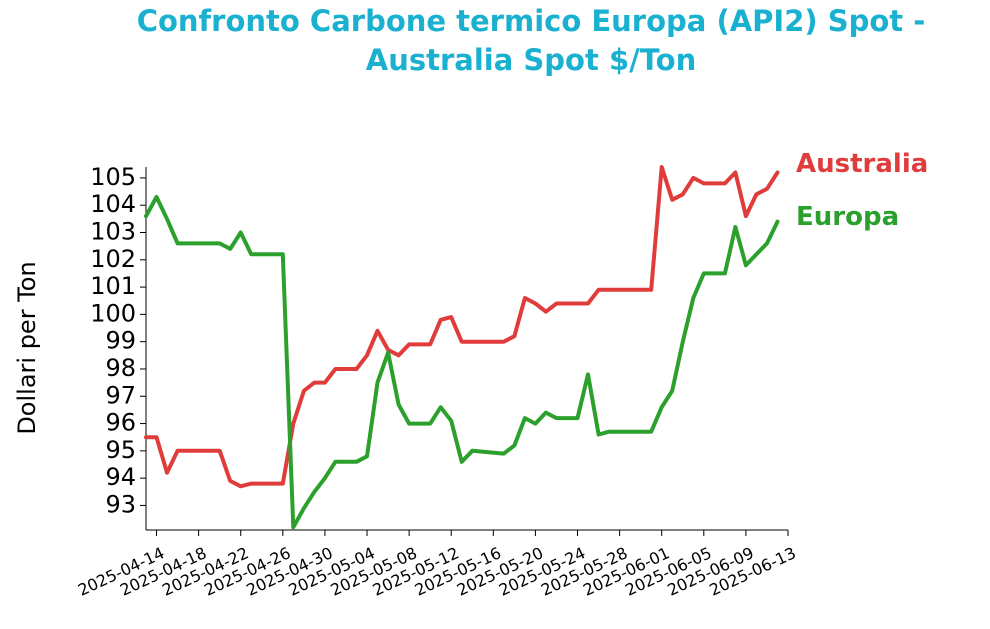 Image resolution: width=990 pixels, height=629 pixels. Describe the element at coordinates (113, 313) in the screenshot. I see `y-tick-label: 100` at that location.